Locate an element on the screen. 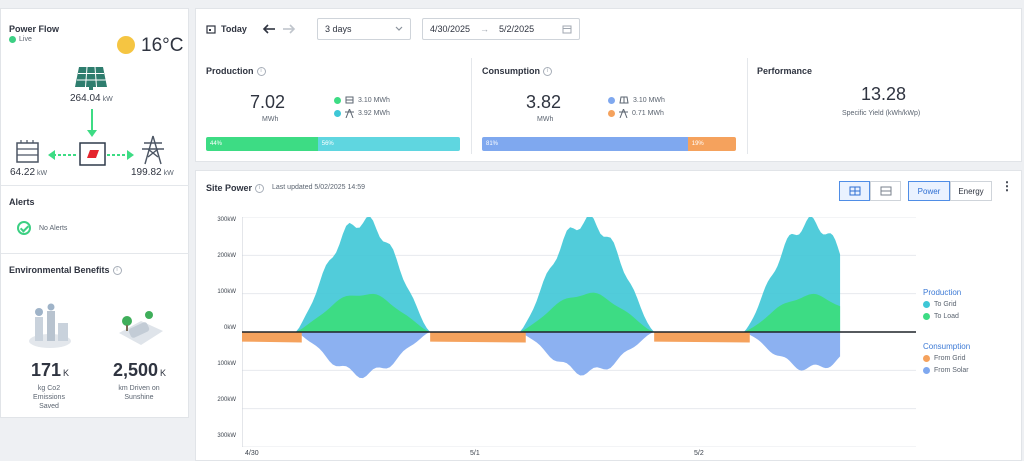 This screenshot has width=1024, height=461. live-status-label: Live is located at coordinates (25, 39).